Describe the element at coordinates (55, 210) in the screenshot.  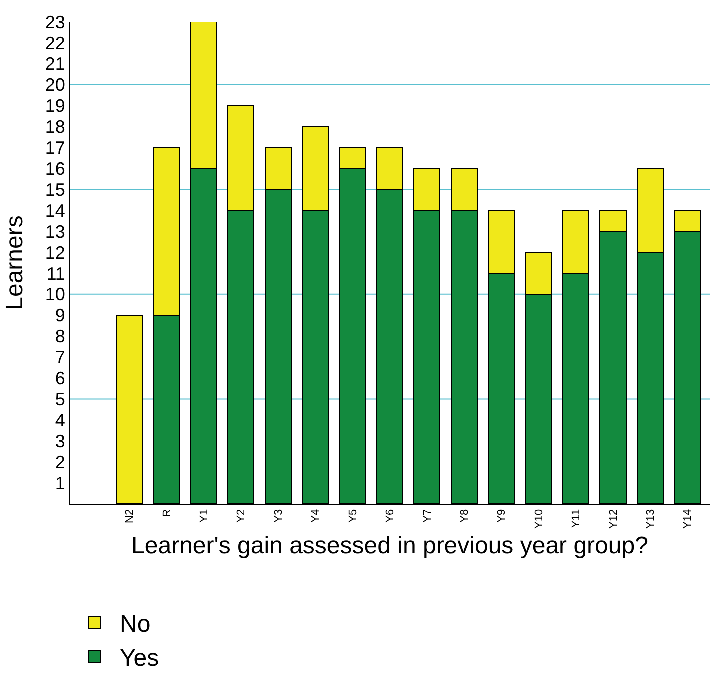
I see `y-tick-label: 14` at that location.